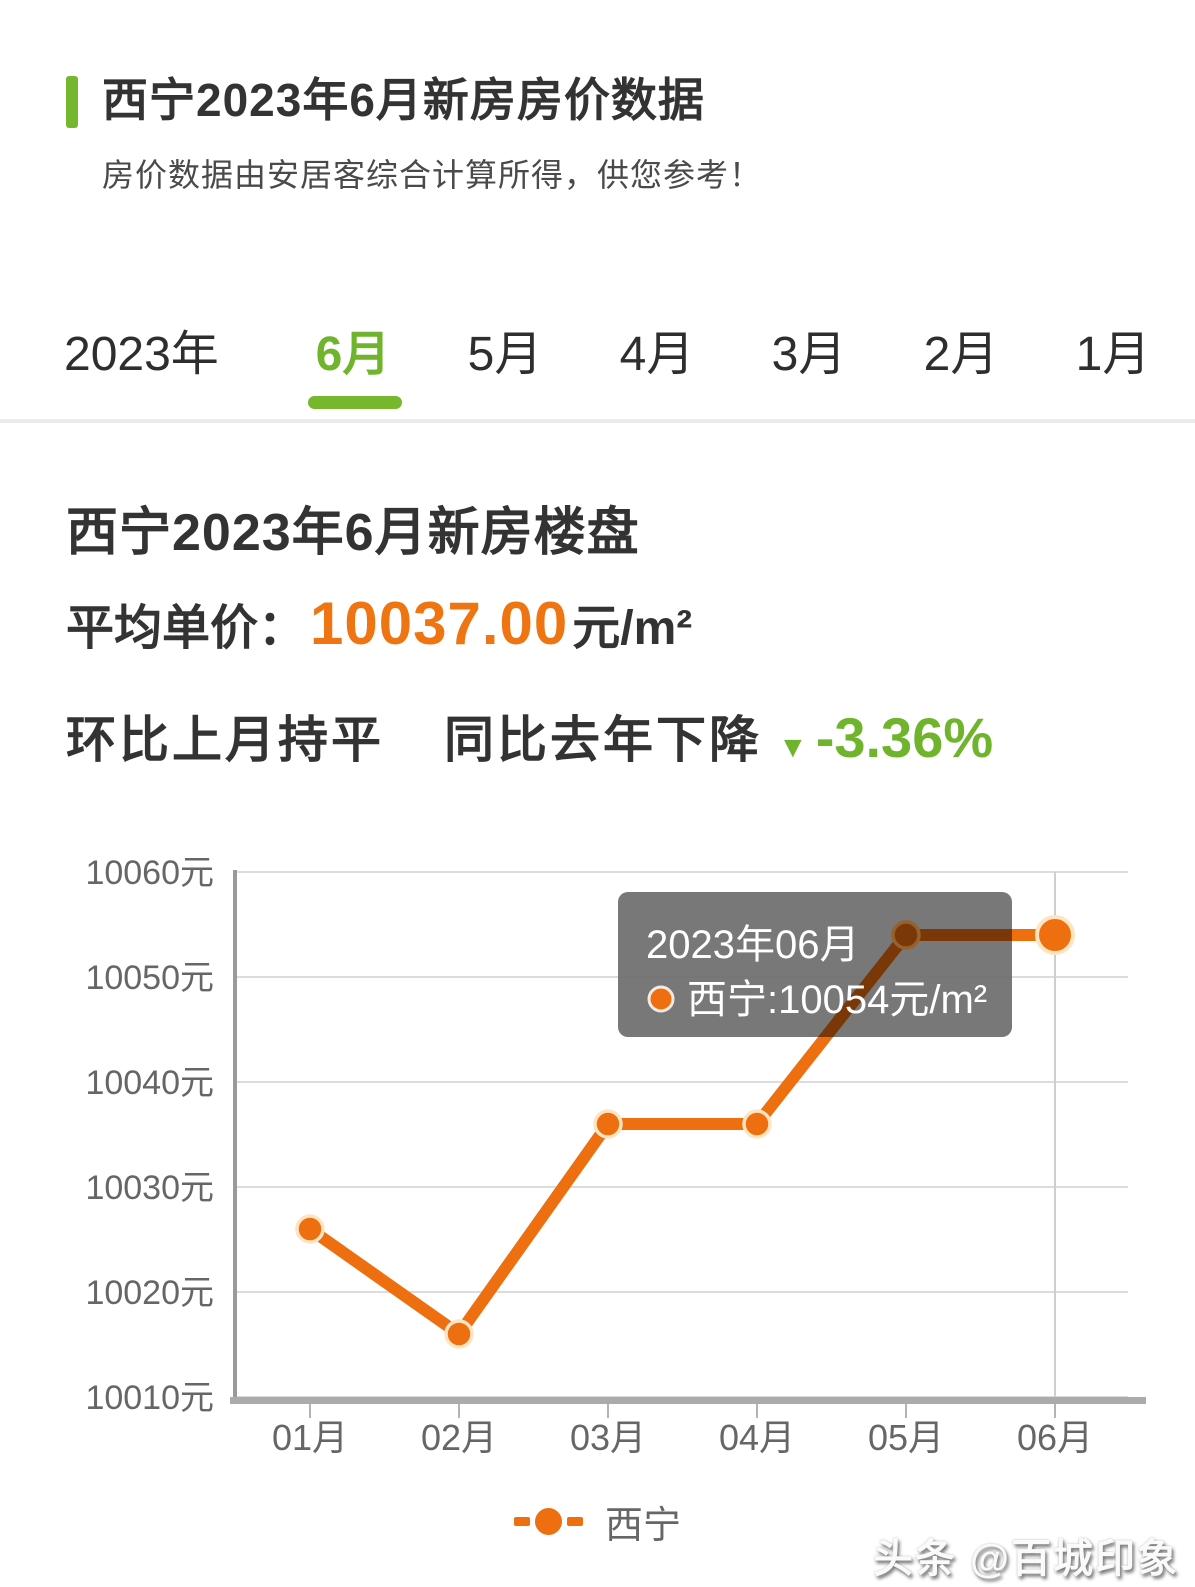 The height and width of the screenshot is (1587, 1195). Describe the element at coordinates (752, 945) in the screenshot. I see `tooltip-title: 2023年06月` at that location.